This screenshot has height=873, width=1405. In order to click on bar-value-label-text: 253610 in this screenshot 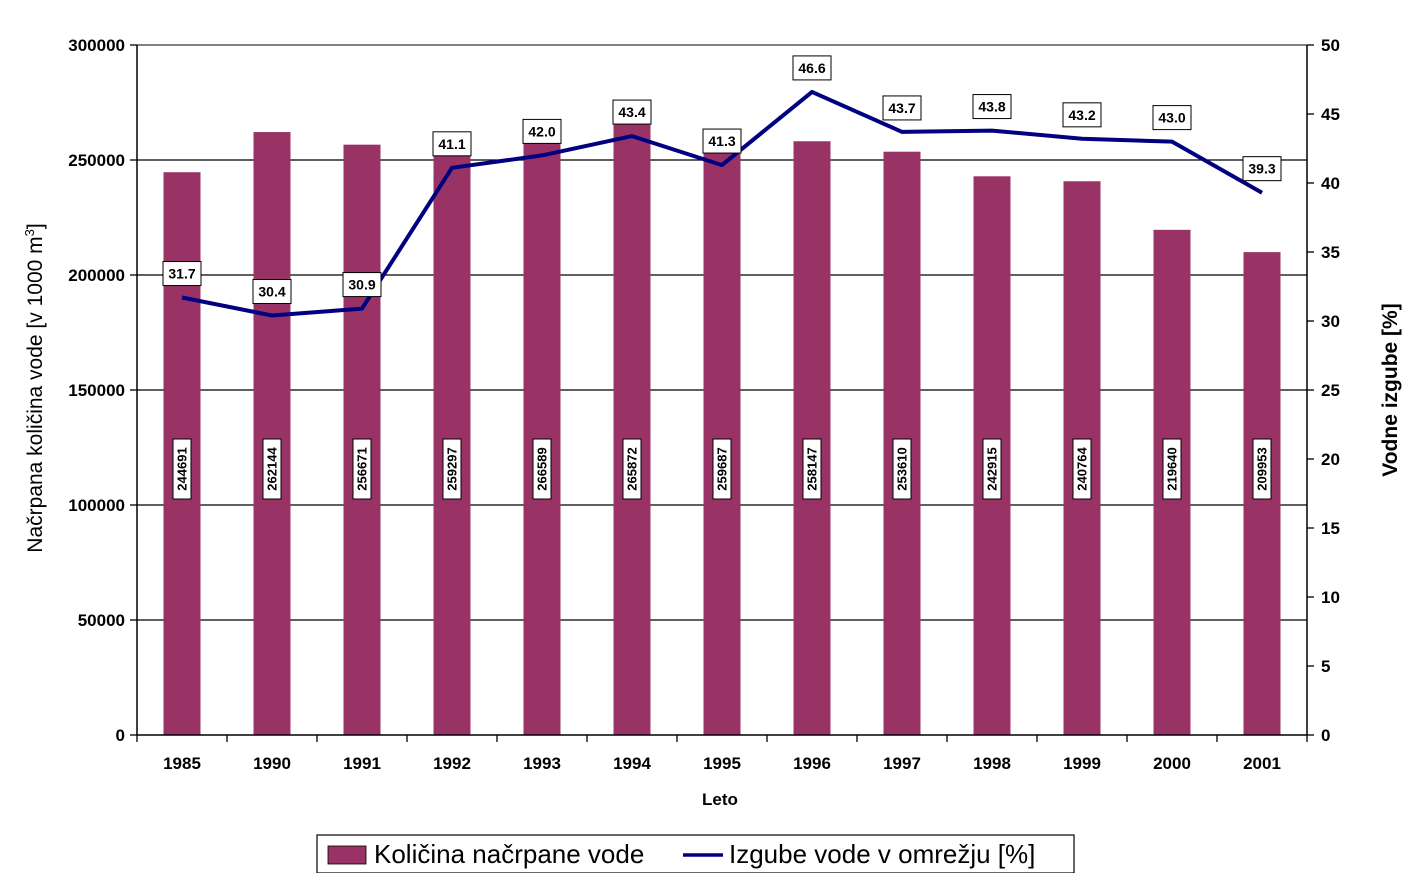, I will do `click(902, 468)`.